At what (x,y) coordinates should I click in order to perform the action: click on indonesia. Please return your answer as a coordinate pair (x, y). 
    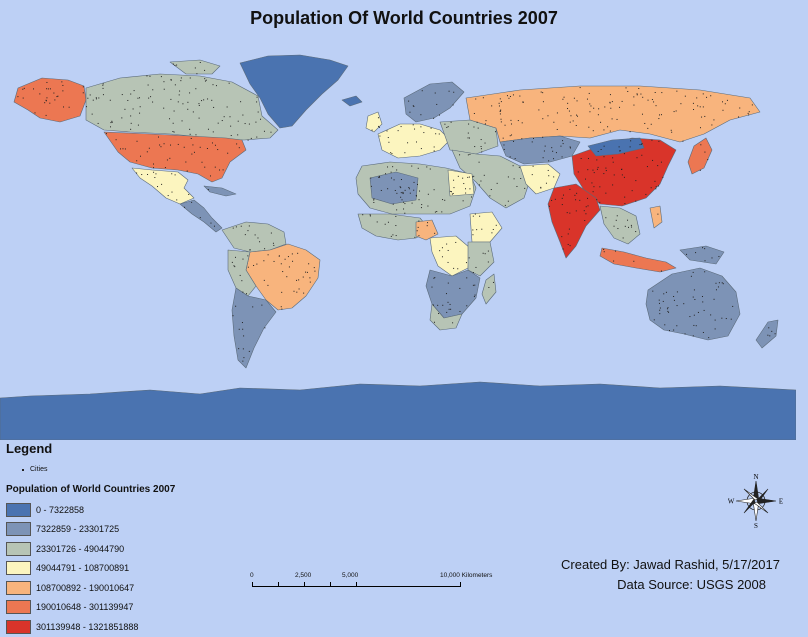
    Looking at the image, I should click on (638, 260).